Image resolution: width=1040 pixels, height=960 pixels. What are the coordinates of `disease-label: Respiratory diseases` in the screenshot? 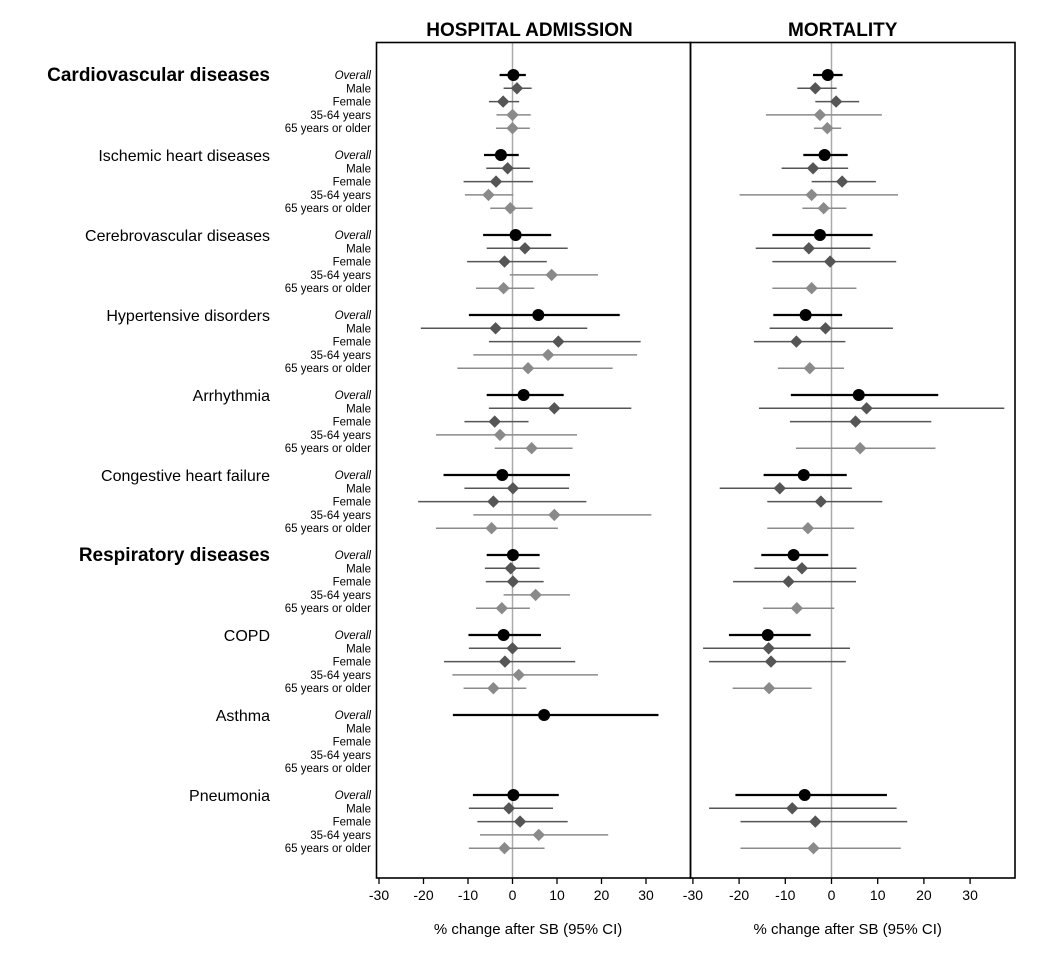 It's located at (174, 555).